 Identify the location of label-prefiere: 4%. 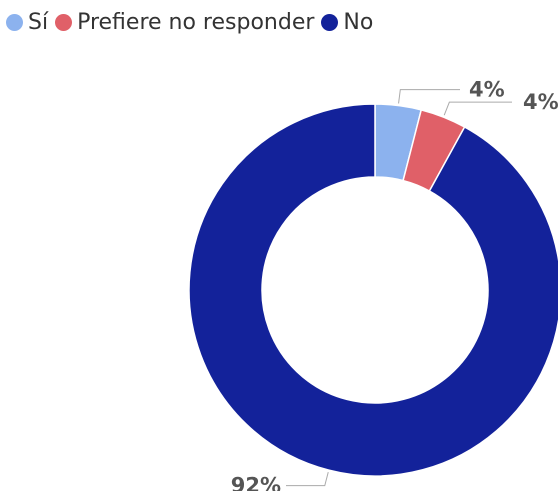
(540, 102).